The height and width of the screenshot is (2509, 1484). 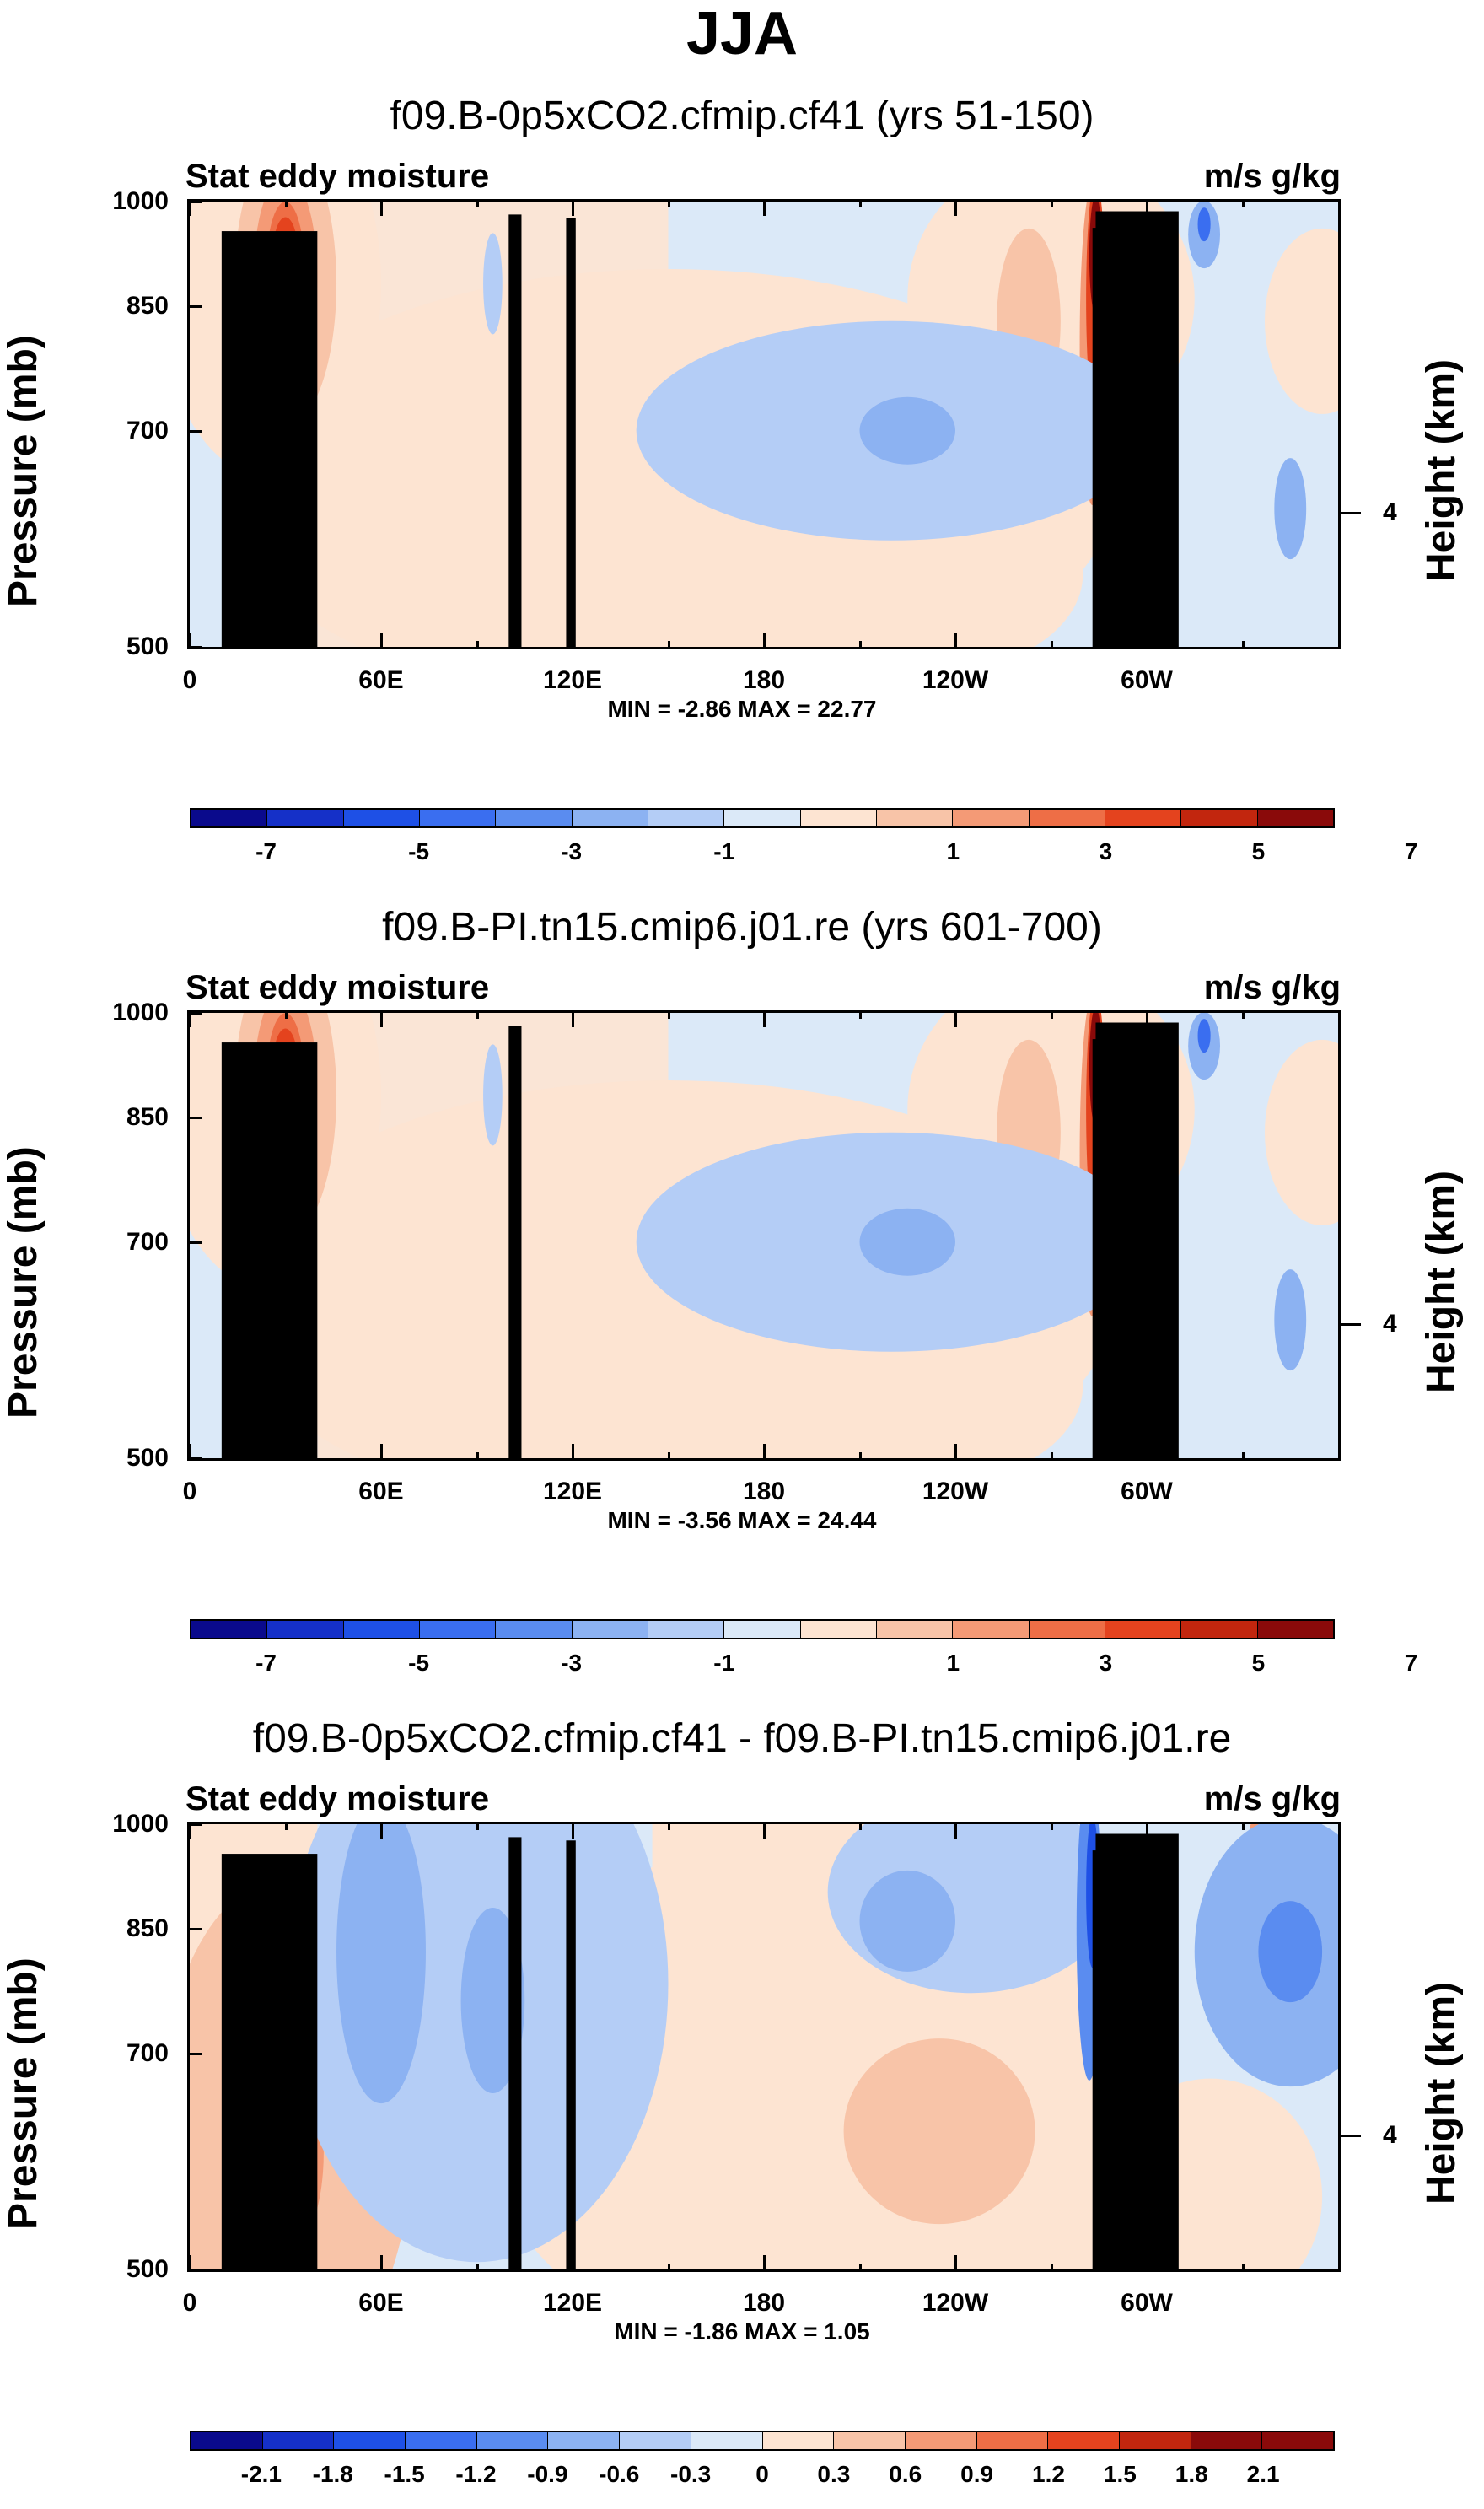 I want to click on colorbar-label: 1, so click(x=953, y=1663).